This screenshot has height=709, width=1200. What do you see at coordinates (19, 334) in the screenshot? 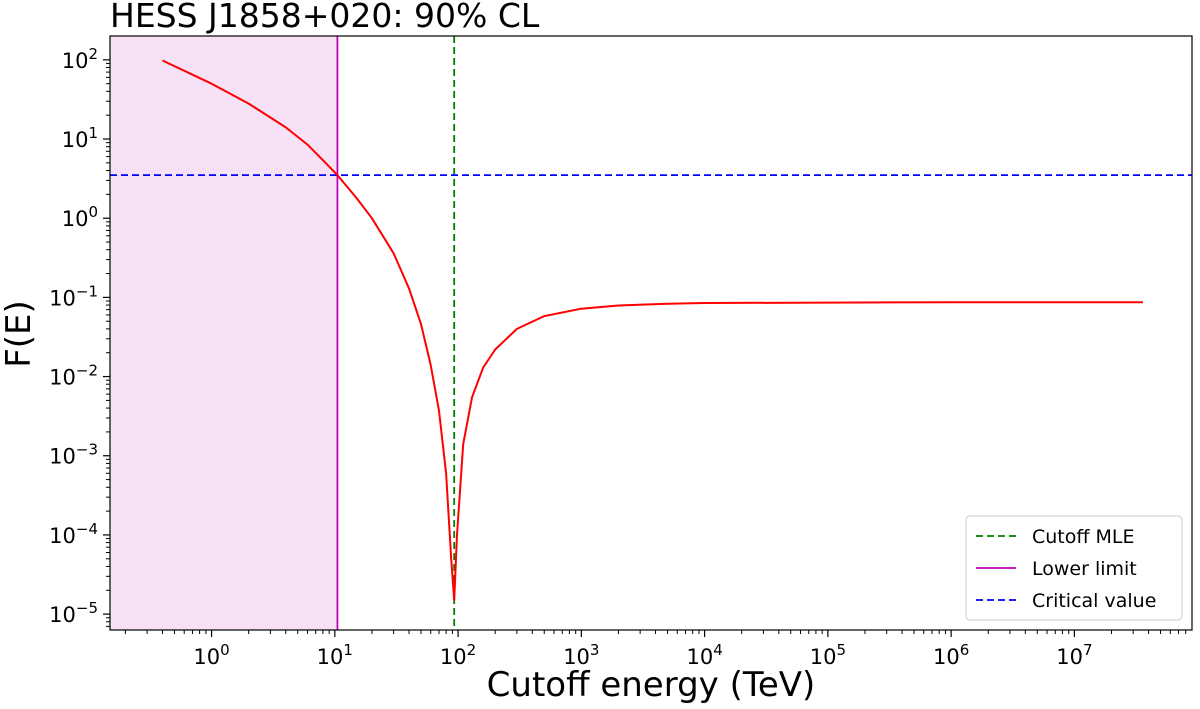
I see `y-axis-label: F(E)` at bounding box center [19, 334].